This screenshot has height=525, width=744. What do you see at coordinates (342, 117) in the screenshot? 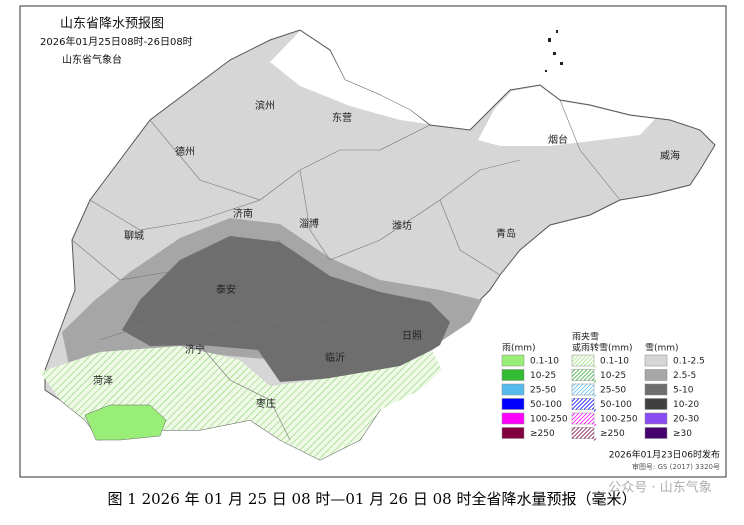
I see `city-label: 东营` at bounding box center [342, 117].